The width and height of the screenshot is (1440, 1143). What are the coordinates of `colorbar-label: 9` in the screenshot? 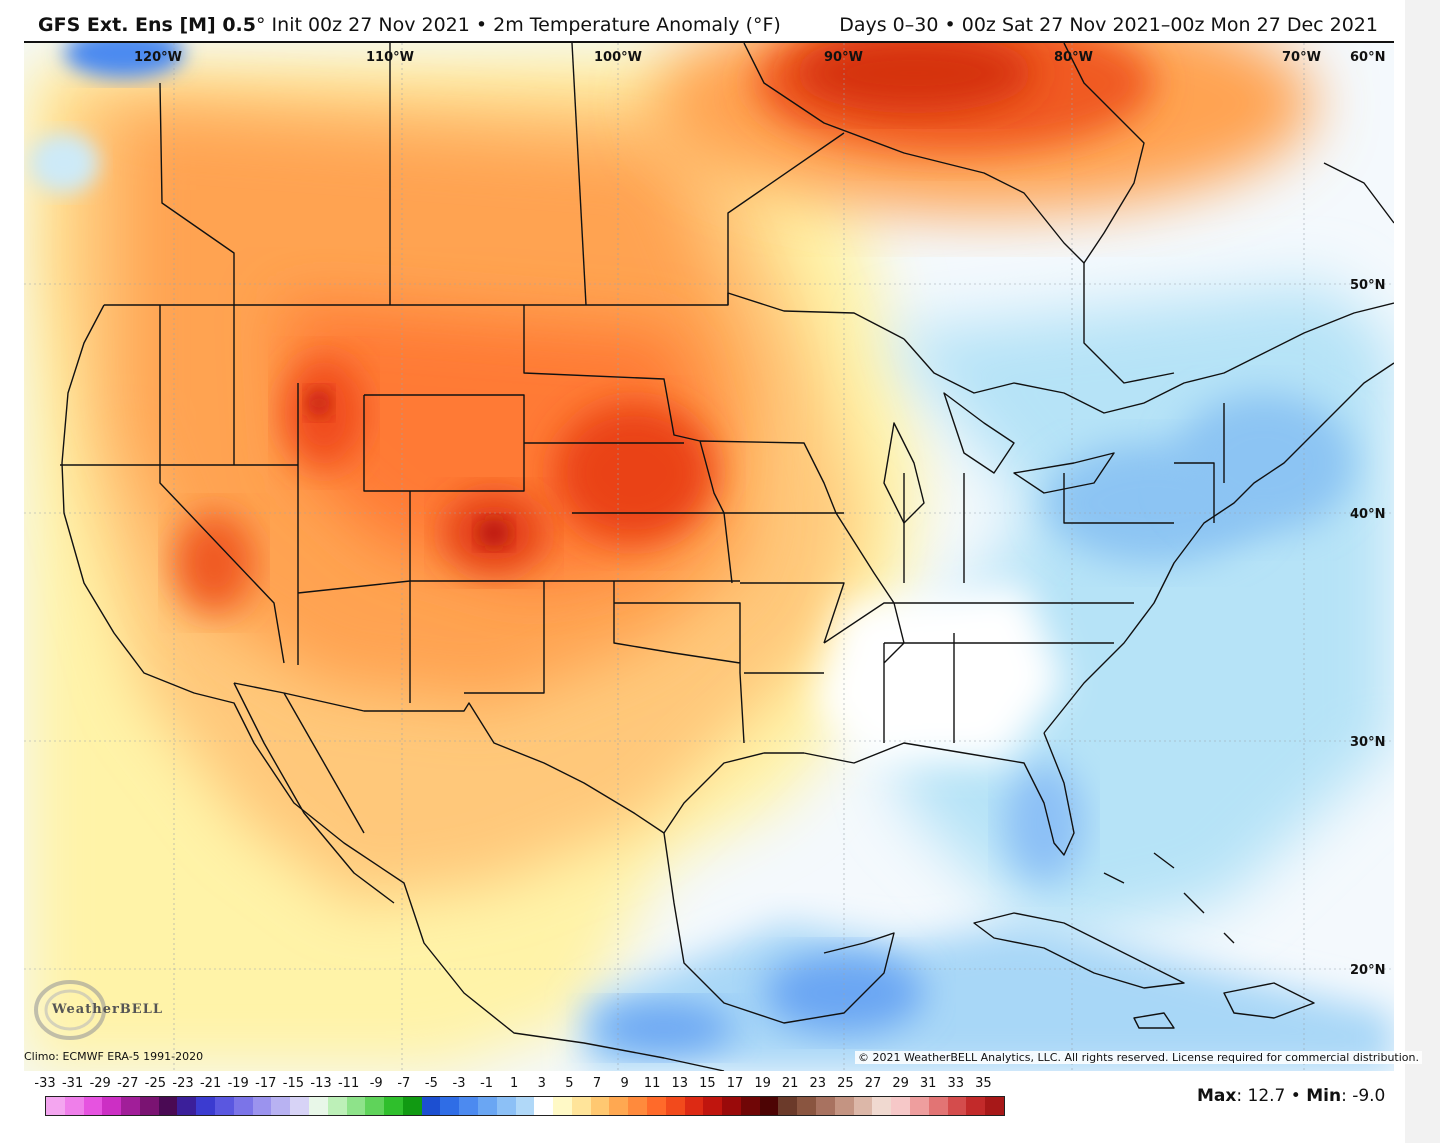 It's located at (624, 1083).